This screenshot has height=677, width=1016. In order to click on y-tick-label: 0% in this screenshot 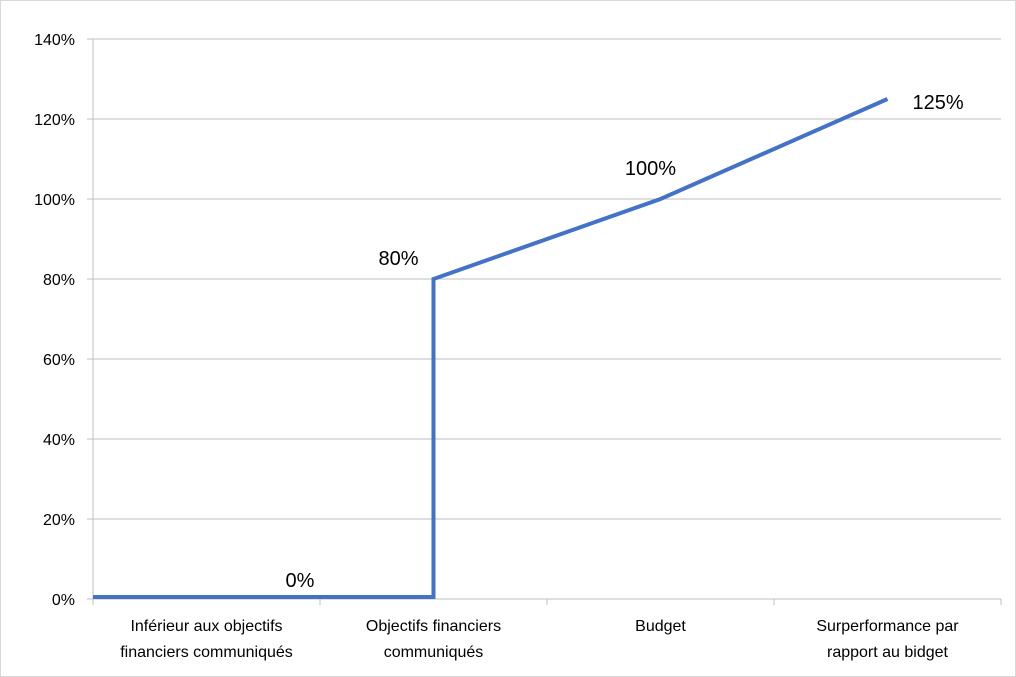, I will do `click(63, 600)`.